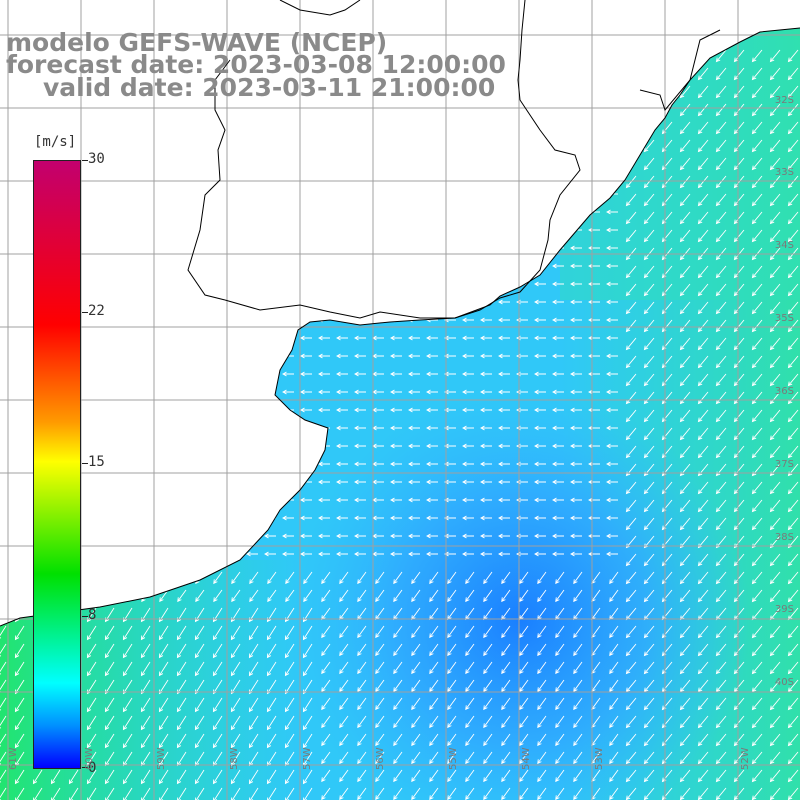  What do you see at coordinates (784, 609) in the screenshot?
I see `lat-label: 39S` at bounding box center [784, 609].